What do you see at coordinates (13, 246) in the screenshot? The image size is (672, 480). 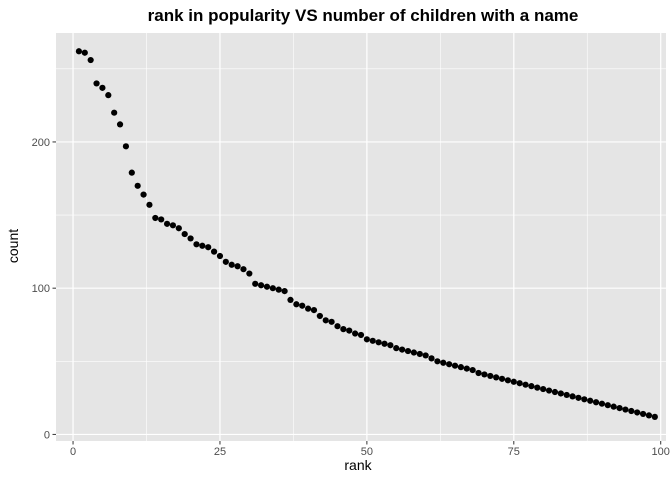 I see `y-axis-title: count` at bounding box center [13, 246].